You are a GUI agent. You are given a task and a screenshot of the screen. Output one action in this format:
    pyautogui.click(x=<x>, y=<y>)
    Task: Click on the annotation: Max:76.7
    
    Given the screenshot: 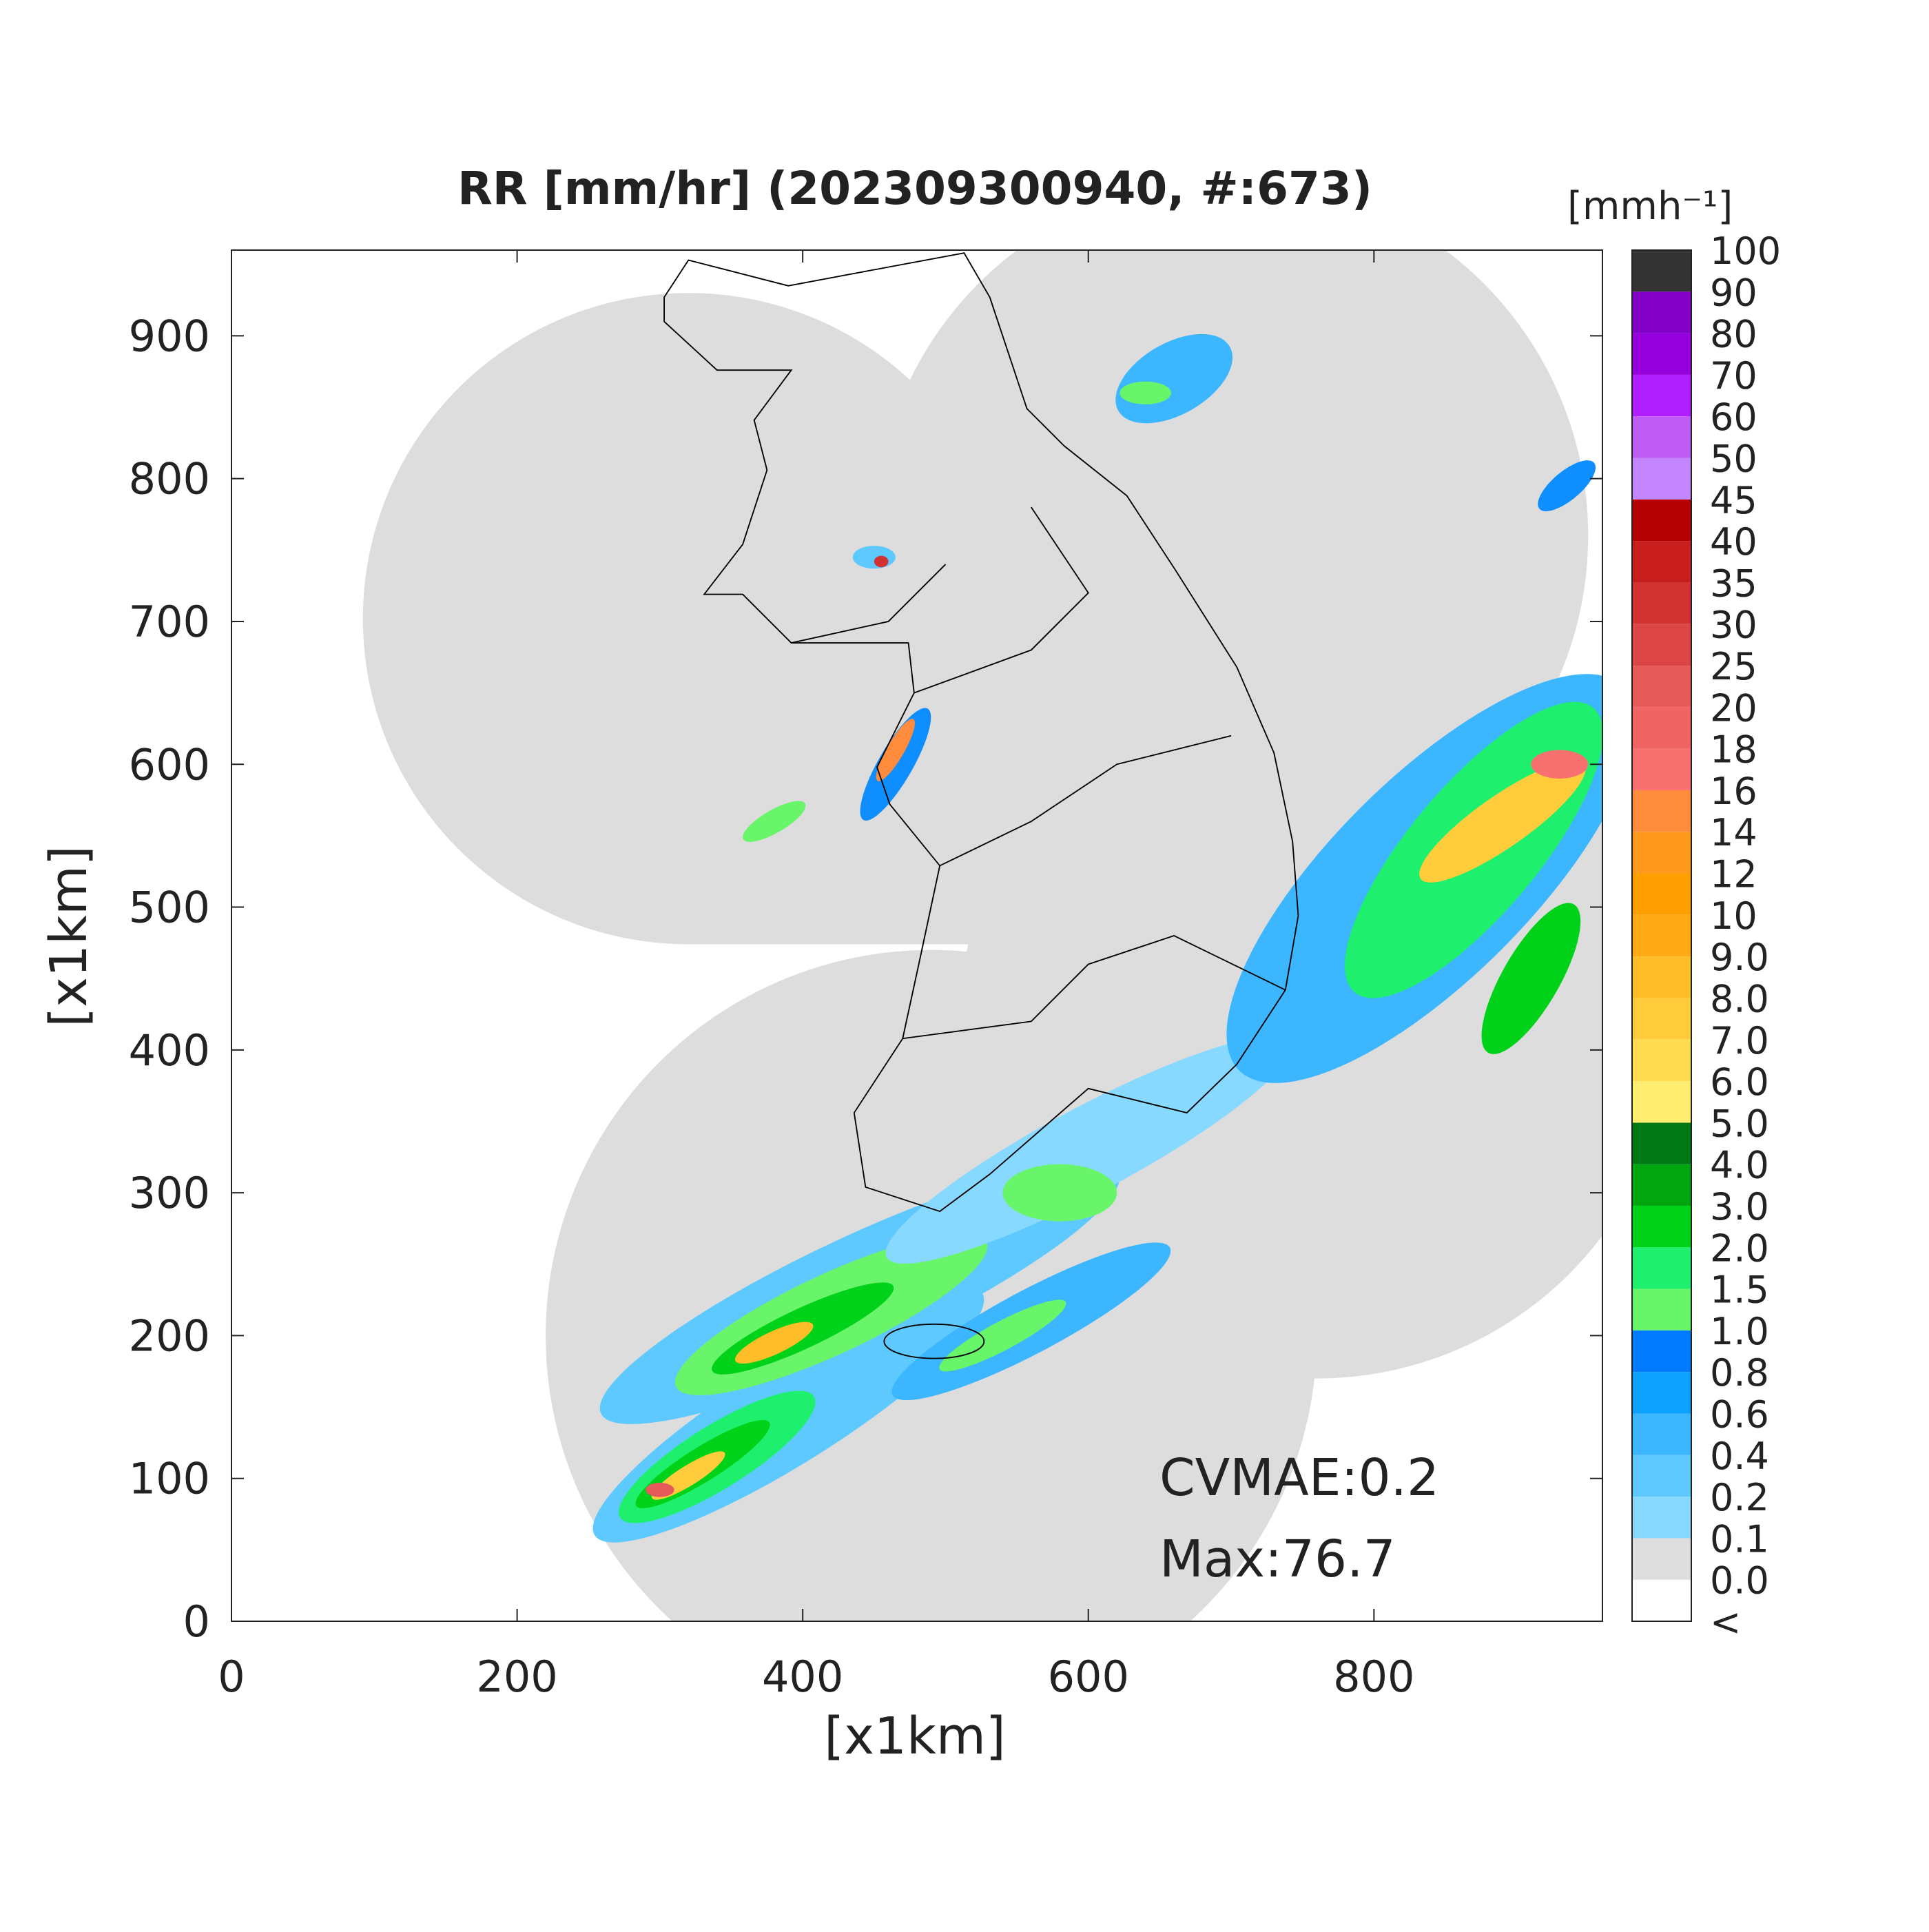 What is the action you would take?
    pyautogui.click(x=1277, y=1559)
    